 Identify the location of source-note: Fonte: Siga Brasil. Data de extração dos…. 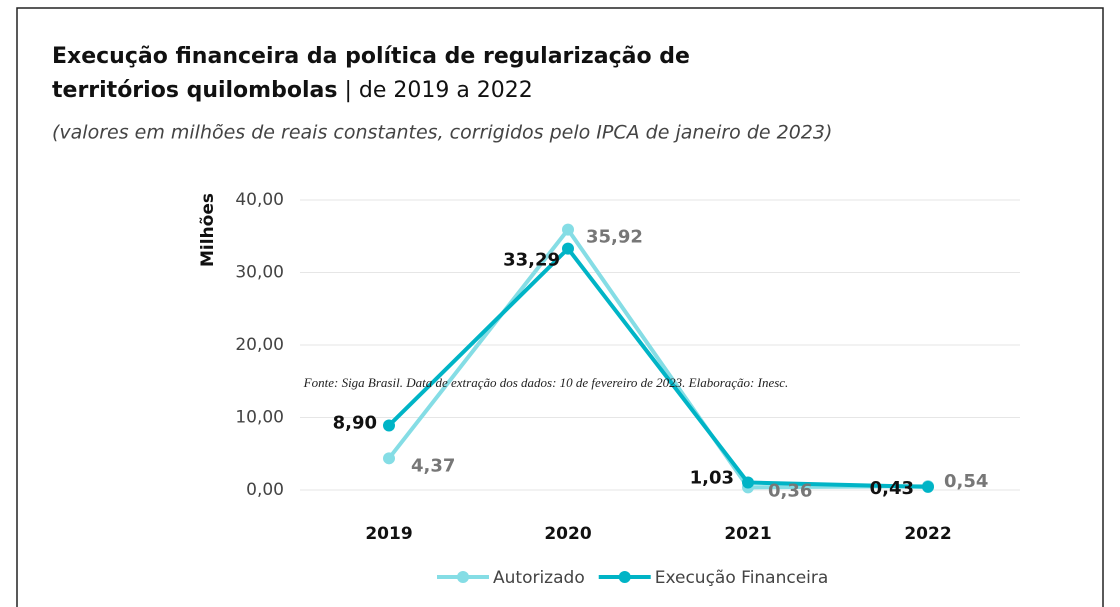
(546, 382).